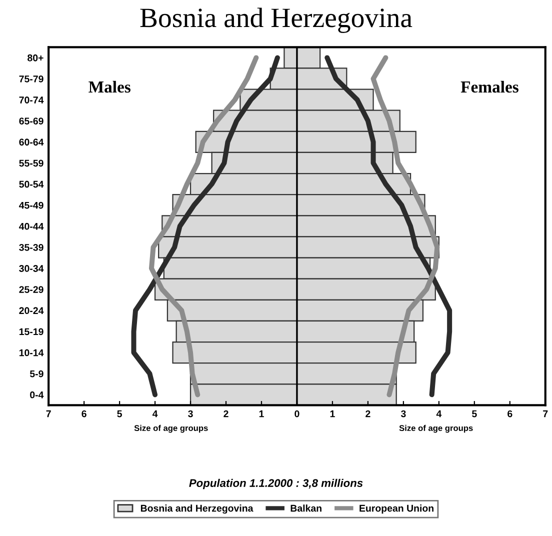  Describe the element at coordinates (109, 86) in the screenshot. I see `annotation: Males` at that location.